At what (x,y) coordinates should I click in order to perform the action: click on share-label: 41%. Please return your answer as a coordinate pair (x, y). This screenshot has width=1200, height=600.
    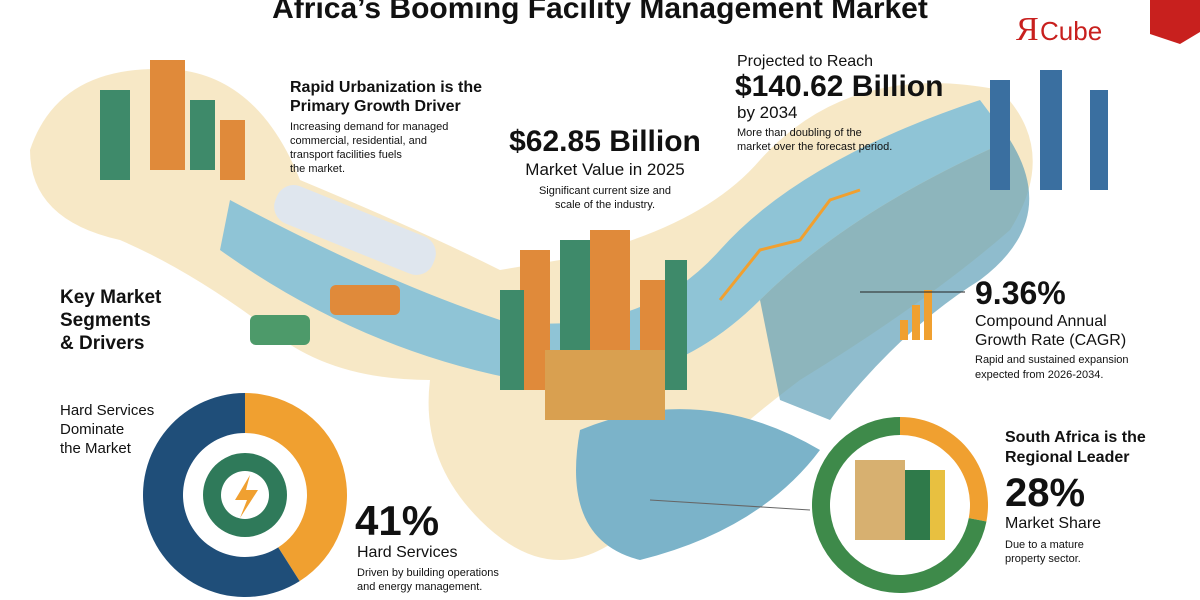
    Looking at the image, I should click on (397, 520).